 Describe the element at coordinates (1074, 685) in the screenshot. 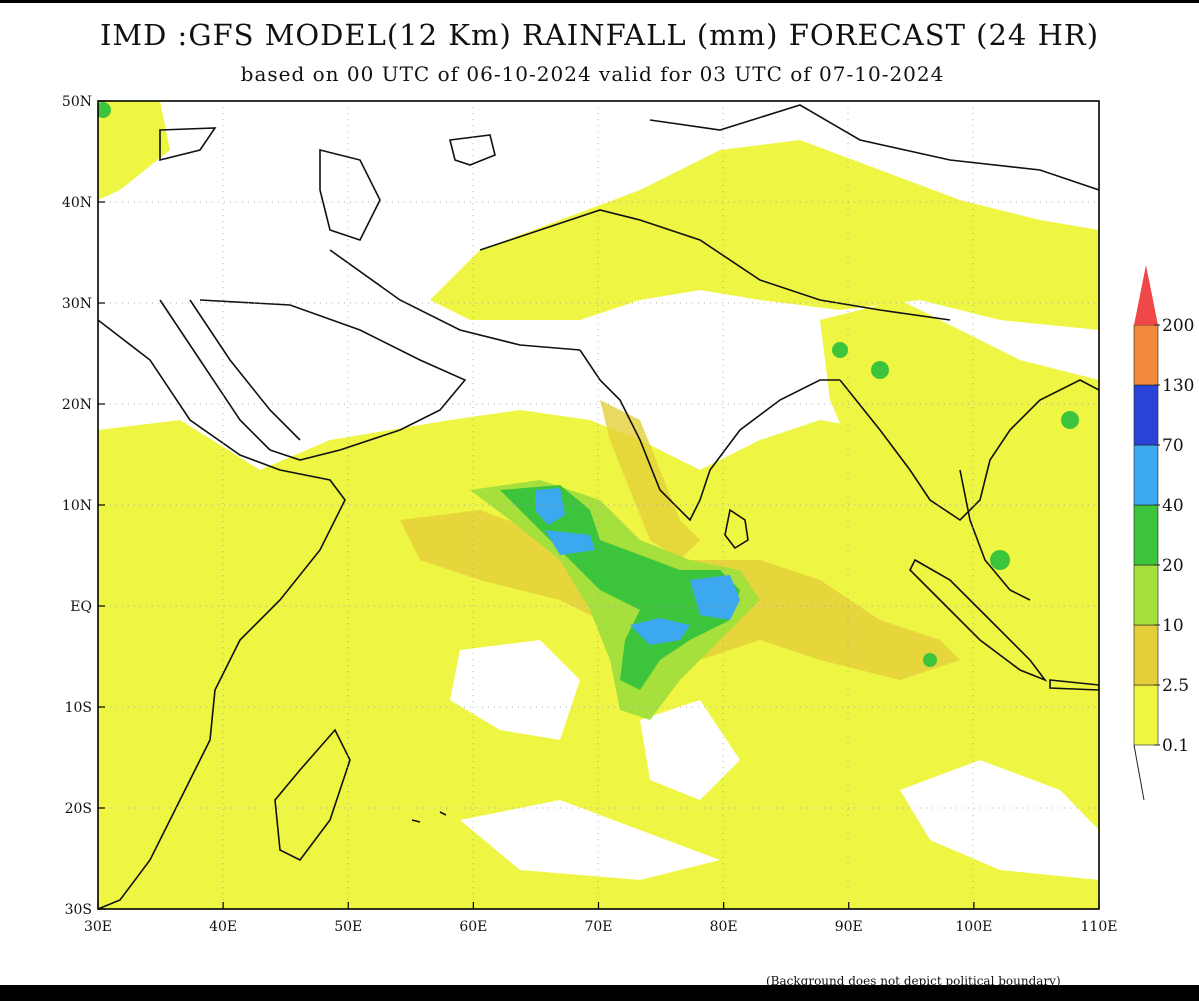

I see `java` at that location.